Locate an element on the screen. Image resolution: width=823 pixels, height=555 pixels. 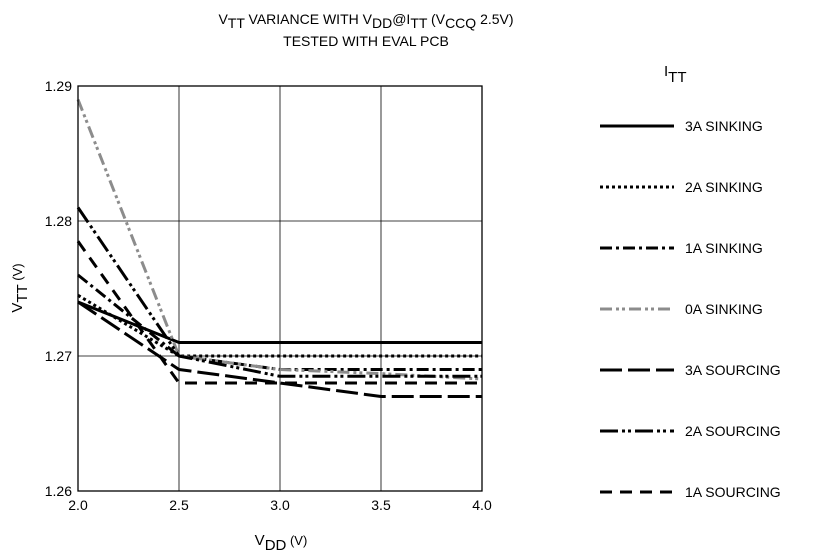
title-segment: V is located at coordinates (223, 19).